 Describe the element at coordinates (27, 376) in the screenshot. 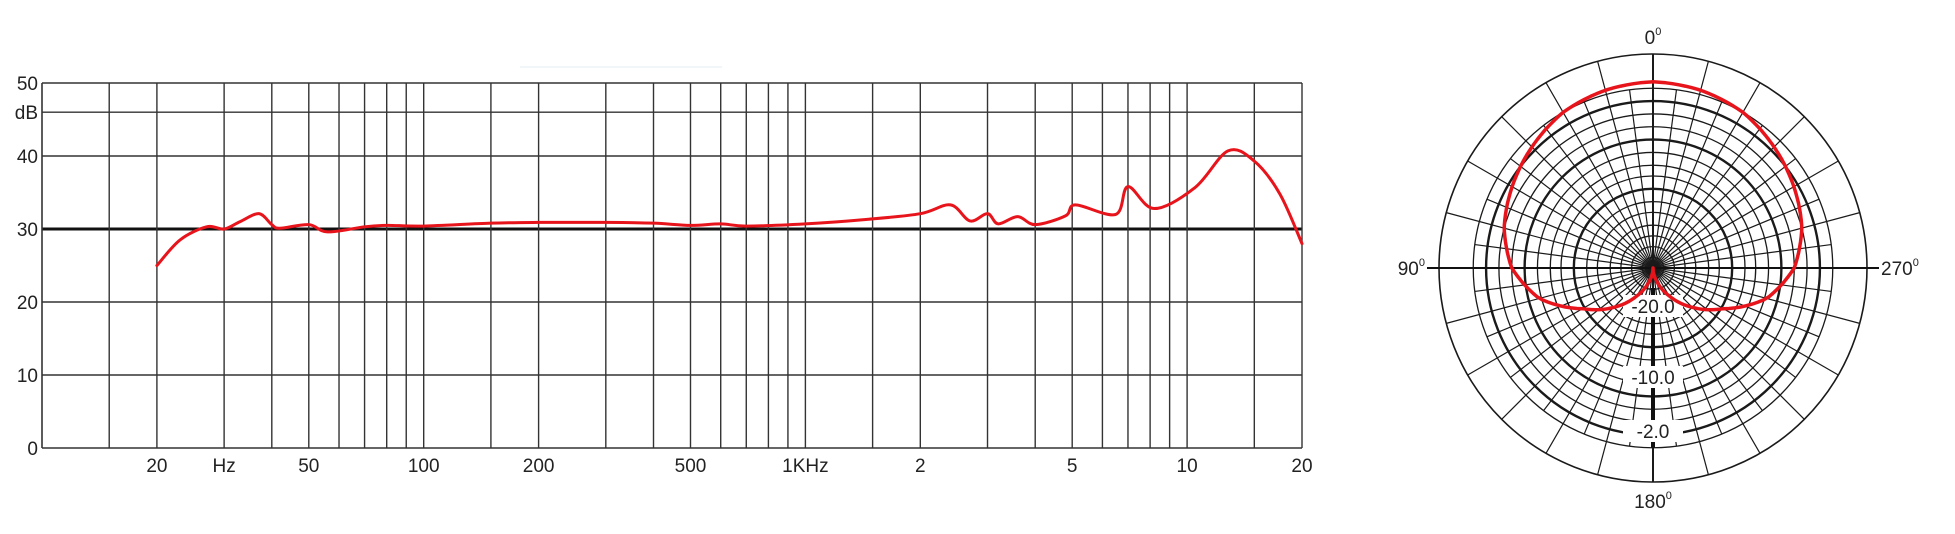

I see `y-tick-label: 10` at that location.